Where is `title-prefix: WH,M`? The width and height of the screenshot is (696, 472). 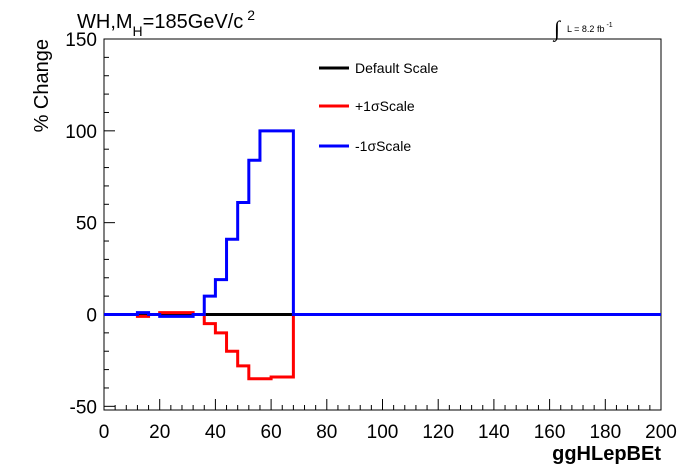 title-prefix: WH,M is located at coordinates (105, 22).